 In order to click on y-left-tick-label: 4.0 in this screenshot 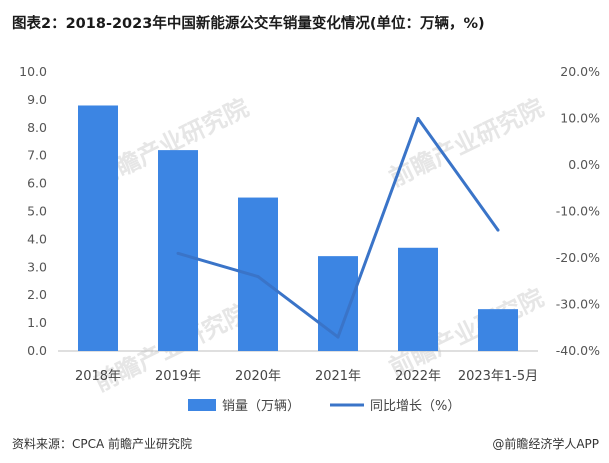, I will do `click(37, 238)`.